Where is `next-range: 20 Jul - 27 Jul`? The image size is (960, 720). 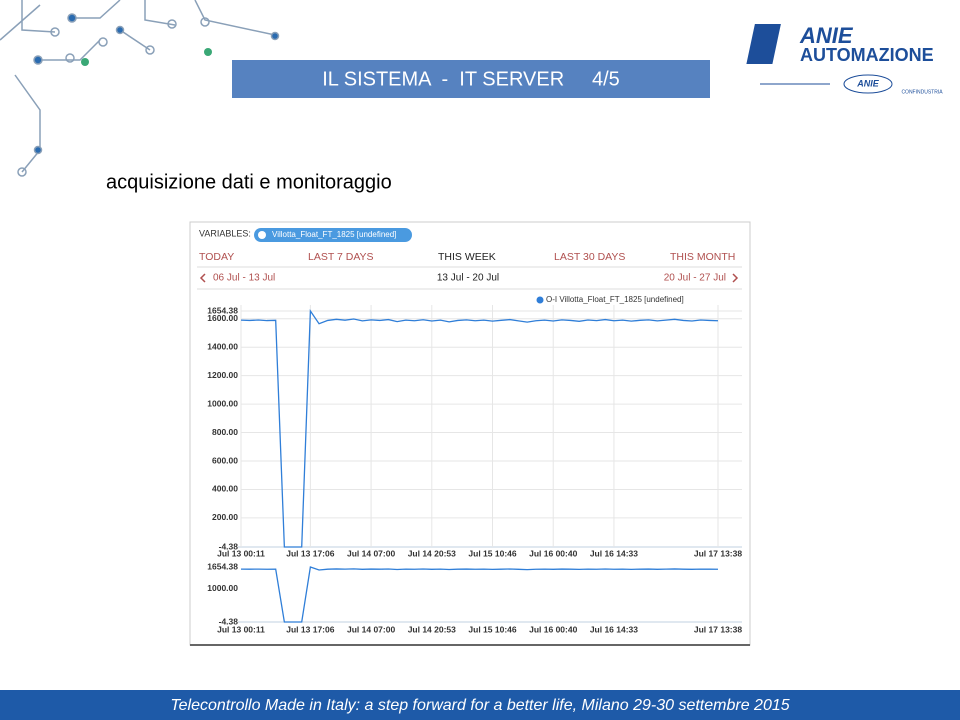 next-range: 20 Jul - 27 Jul is located at coordinates (695, 278).